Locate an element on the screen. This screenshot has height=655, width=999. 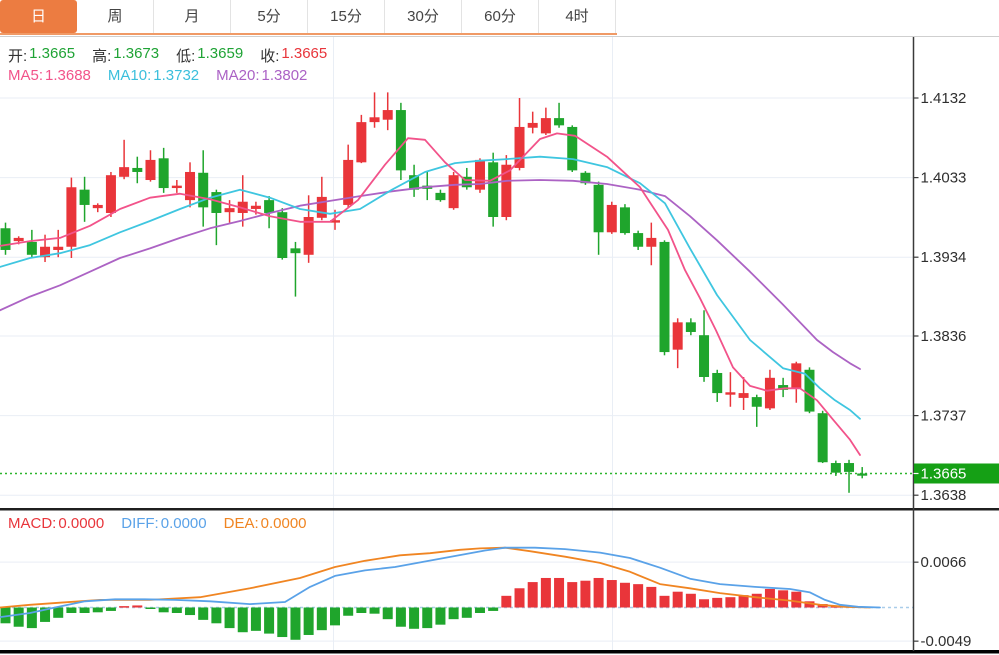
macd_row-item: DEA: 0.0000 is located at coordinates (265, 523).